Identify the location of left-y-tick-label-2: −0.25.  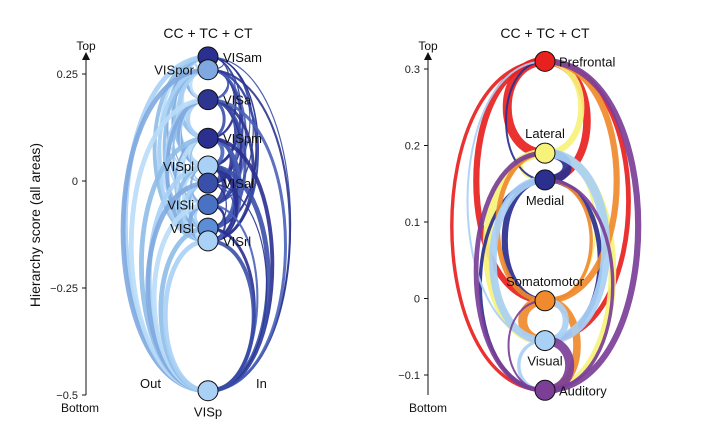
(64, 289).